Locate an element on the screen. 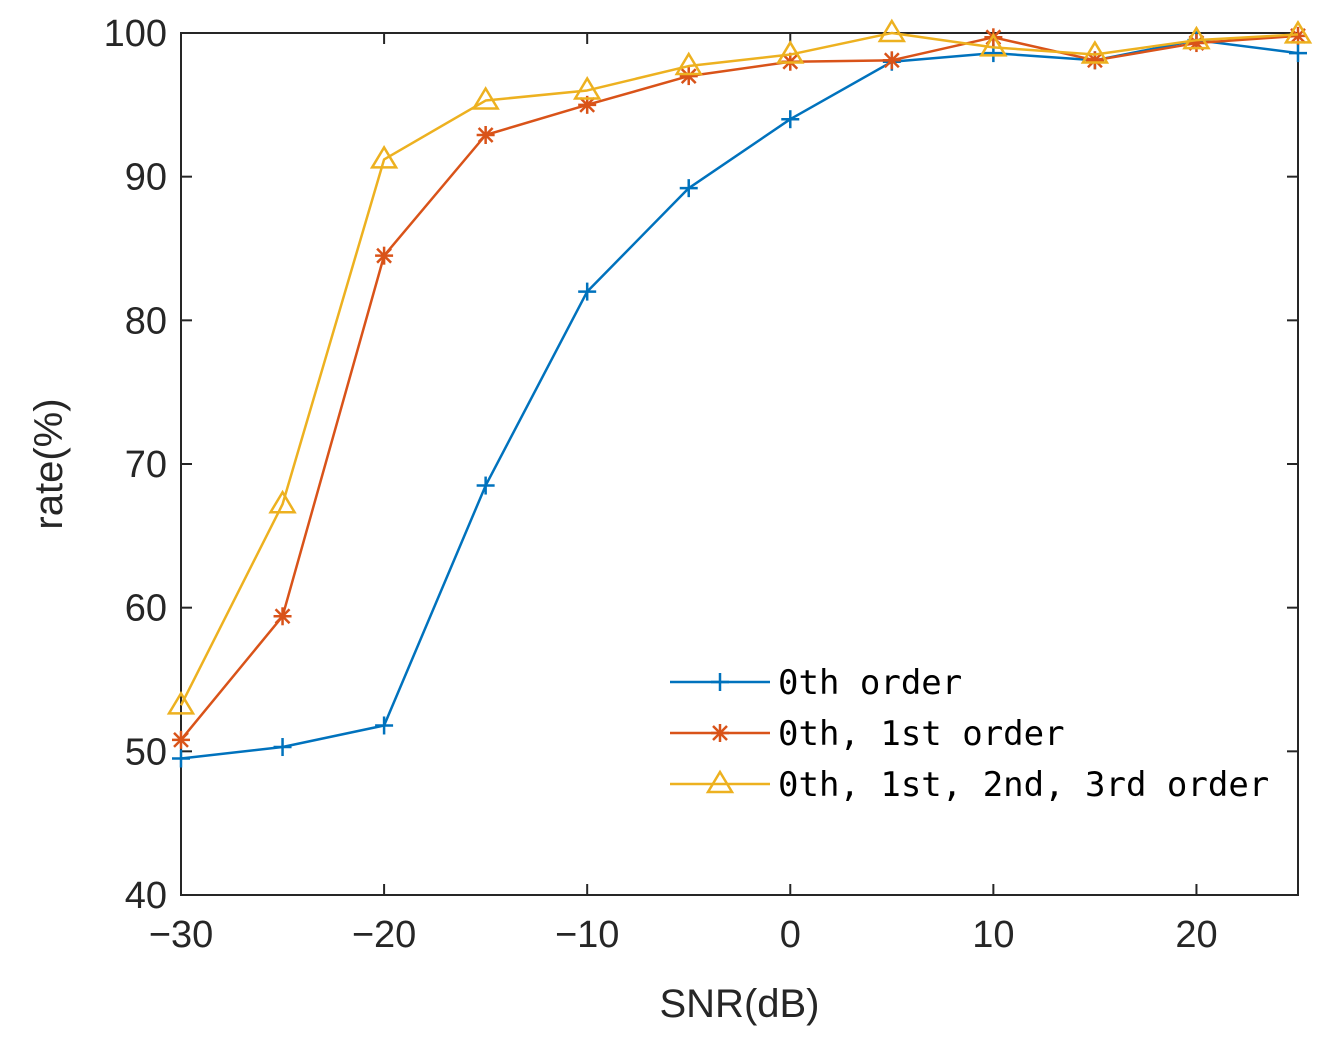 The image size is (1323, 1041). x-tick-label: −30 is located at coordinates (181, 935).